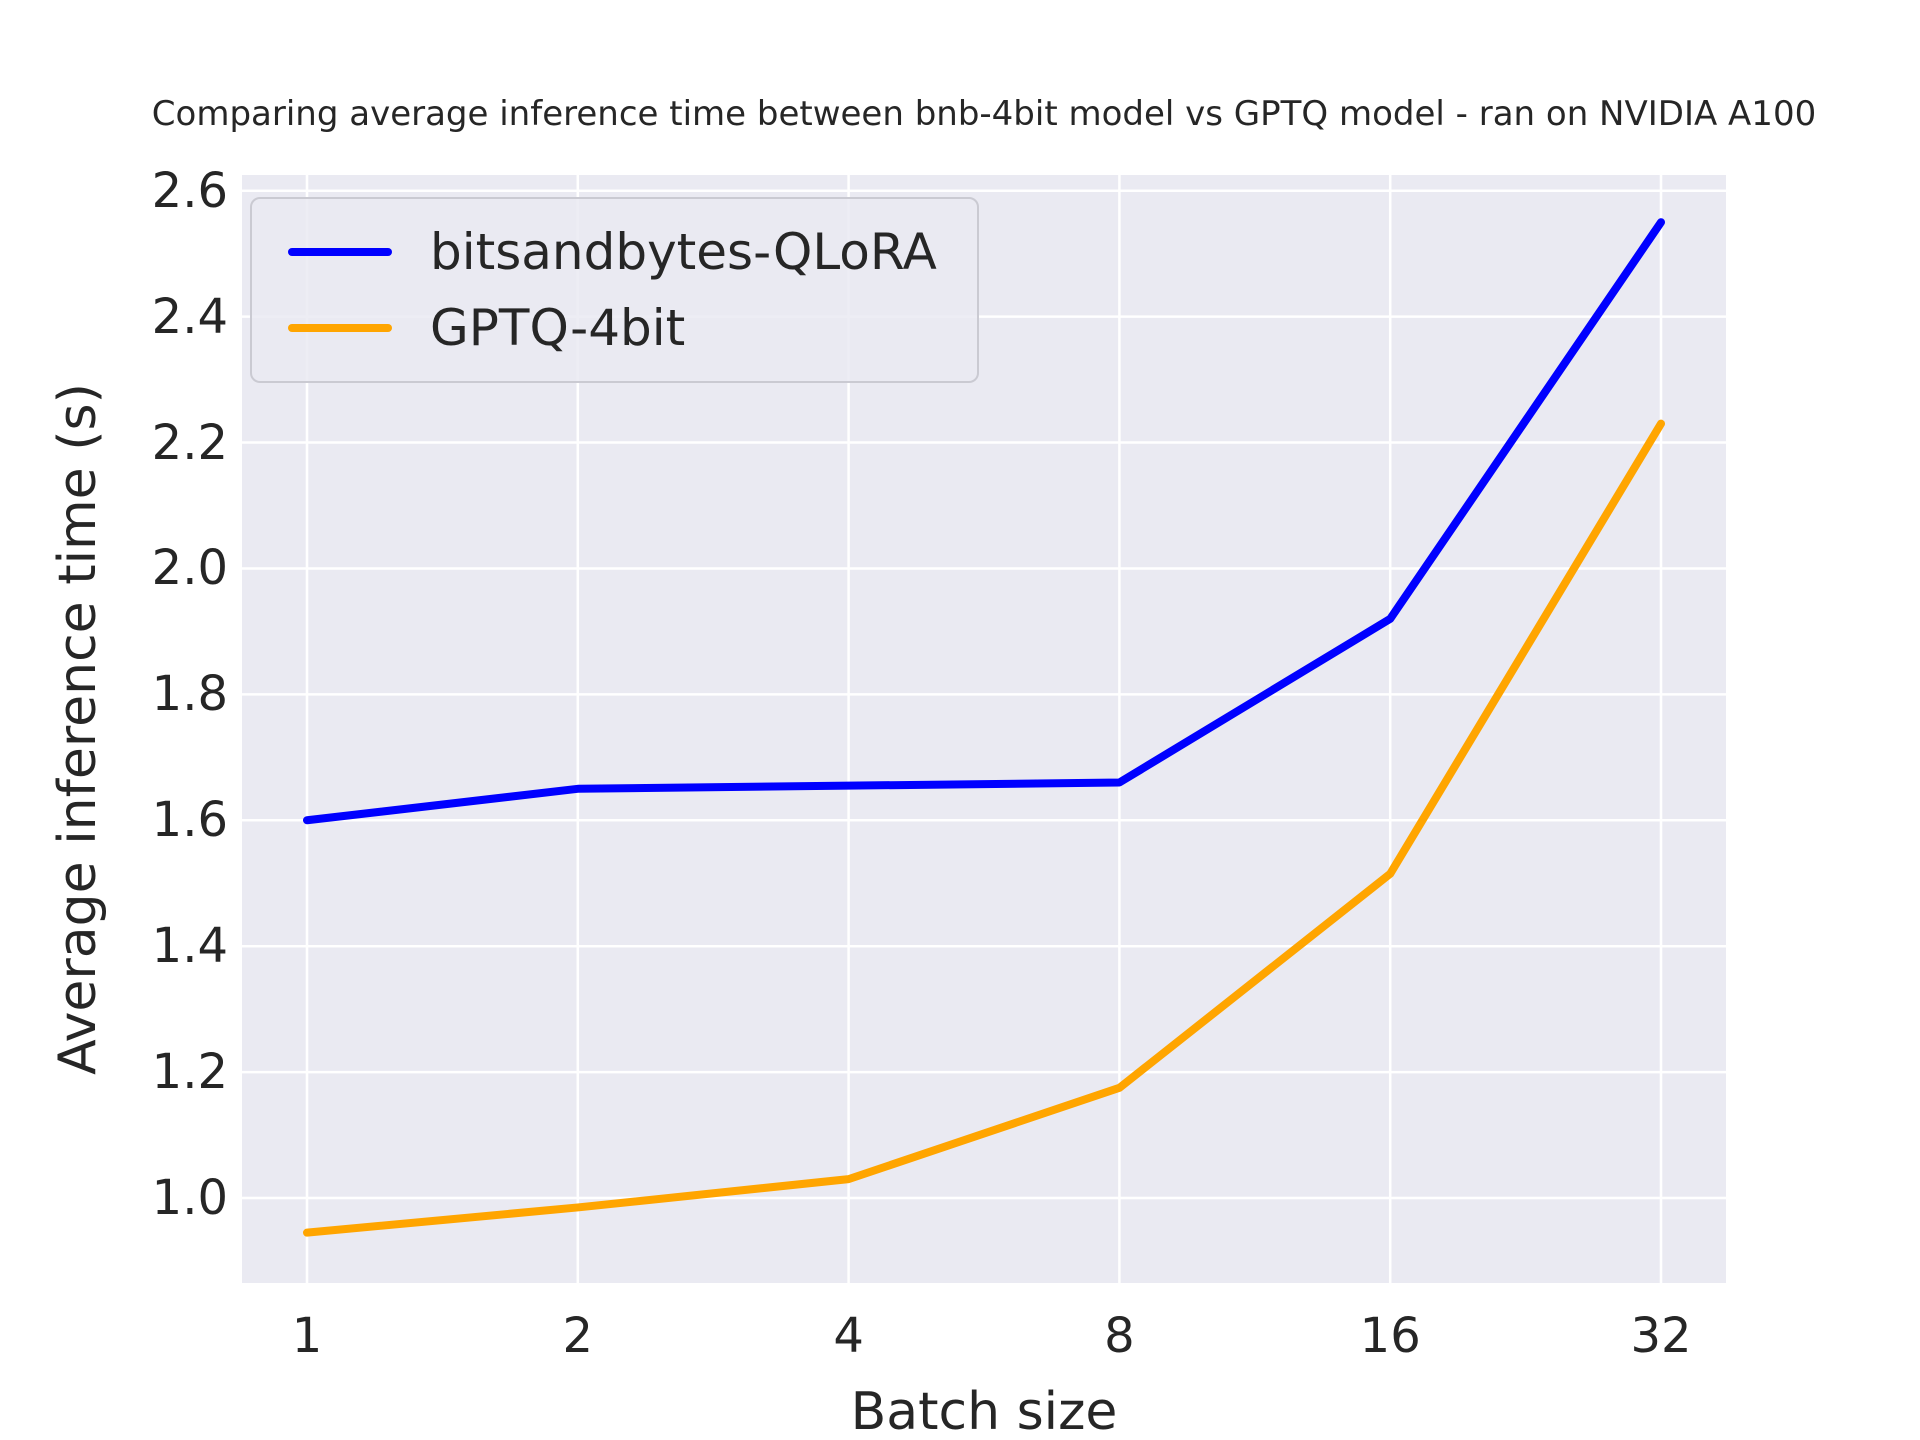  Describe the element at coordinates (683, 252) in the screenshot. I see `legend-label: bitsandbytes-QLoRA` at that location.